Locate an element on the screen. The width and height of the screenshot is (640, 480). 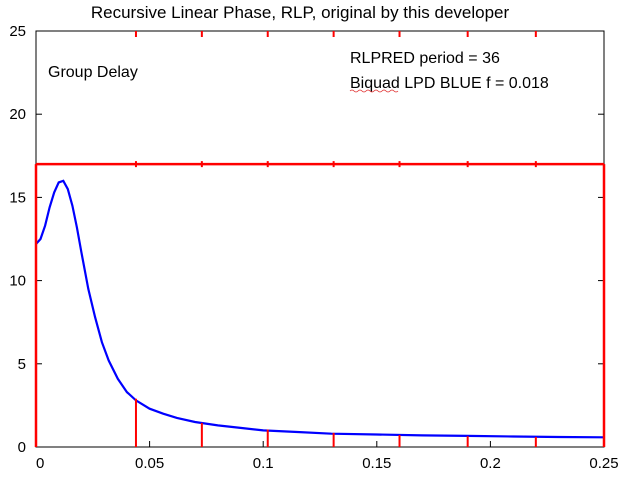
x-tick-label: 0.25 is located at coordinates (603, 463).